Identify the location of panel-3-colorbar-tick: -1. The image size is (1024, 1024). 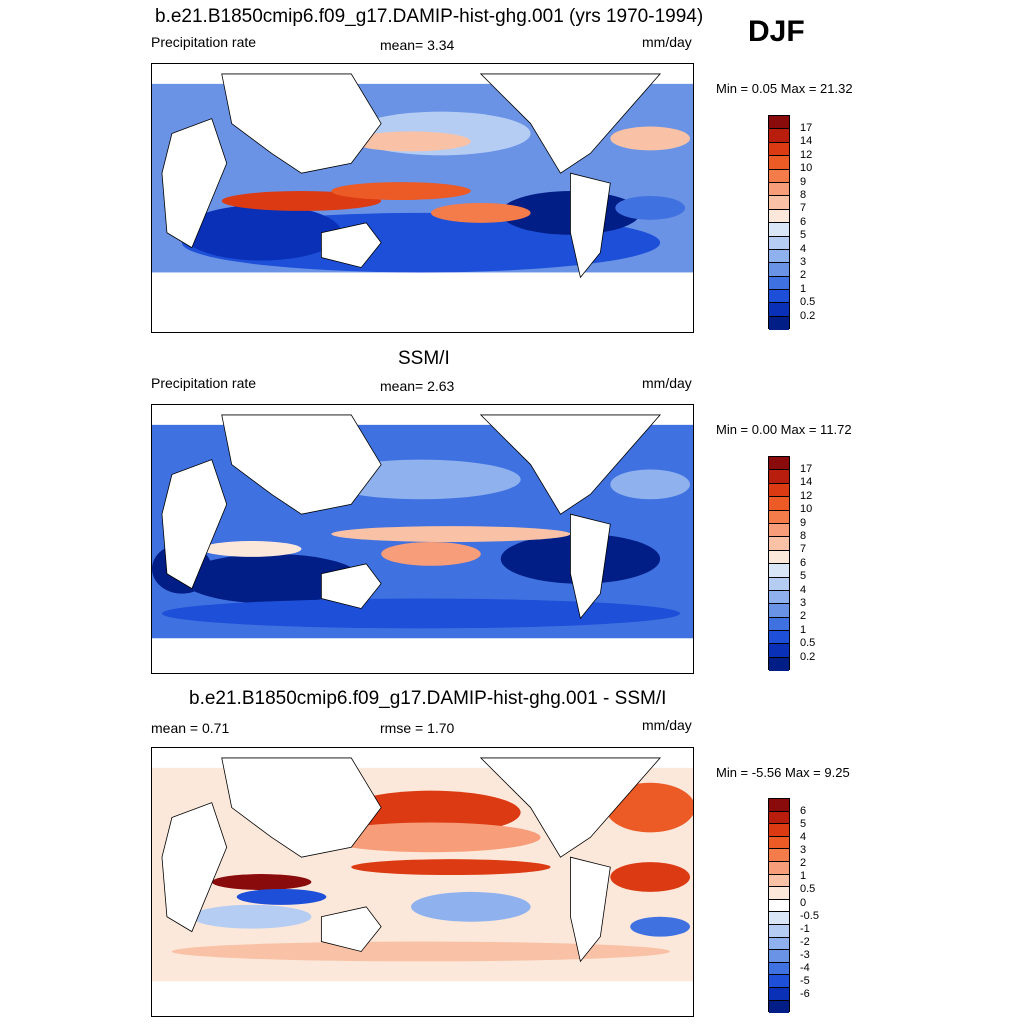
(805, 929).